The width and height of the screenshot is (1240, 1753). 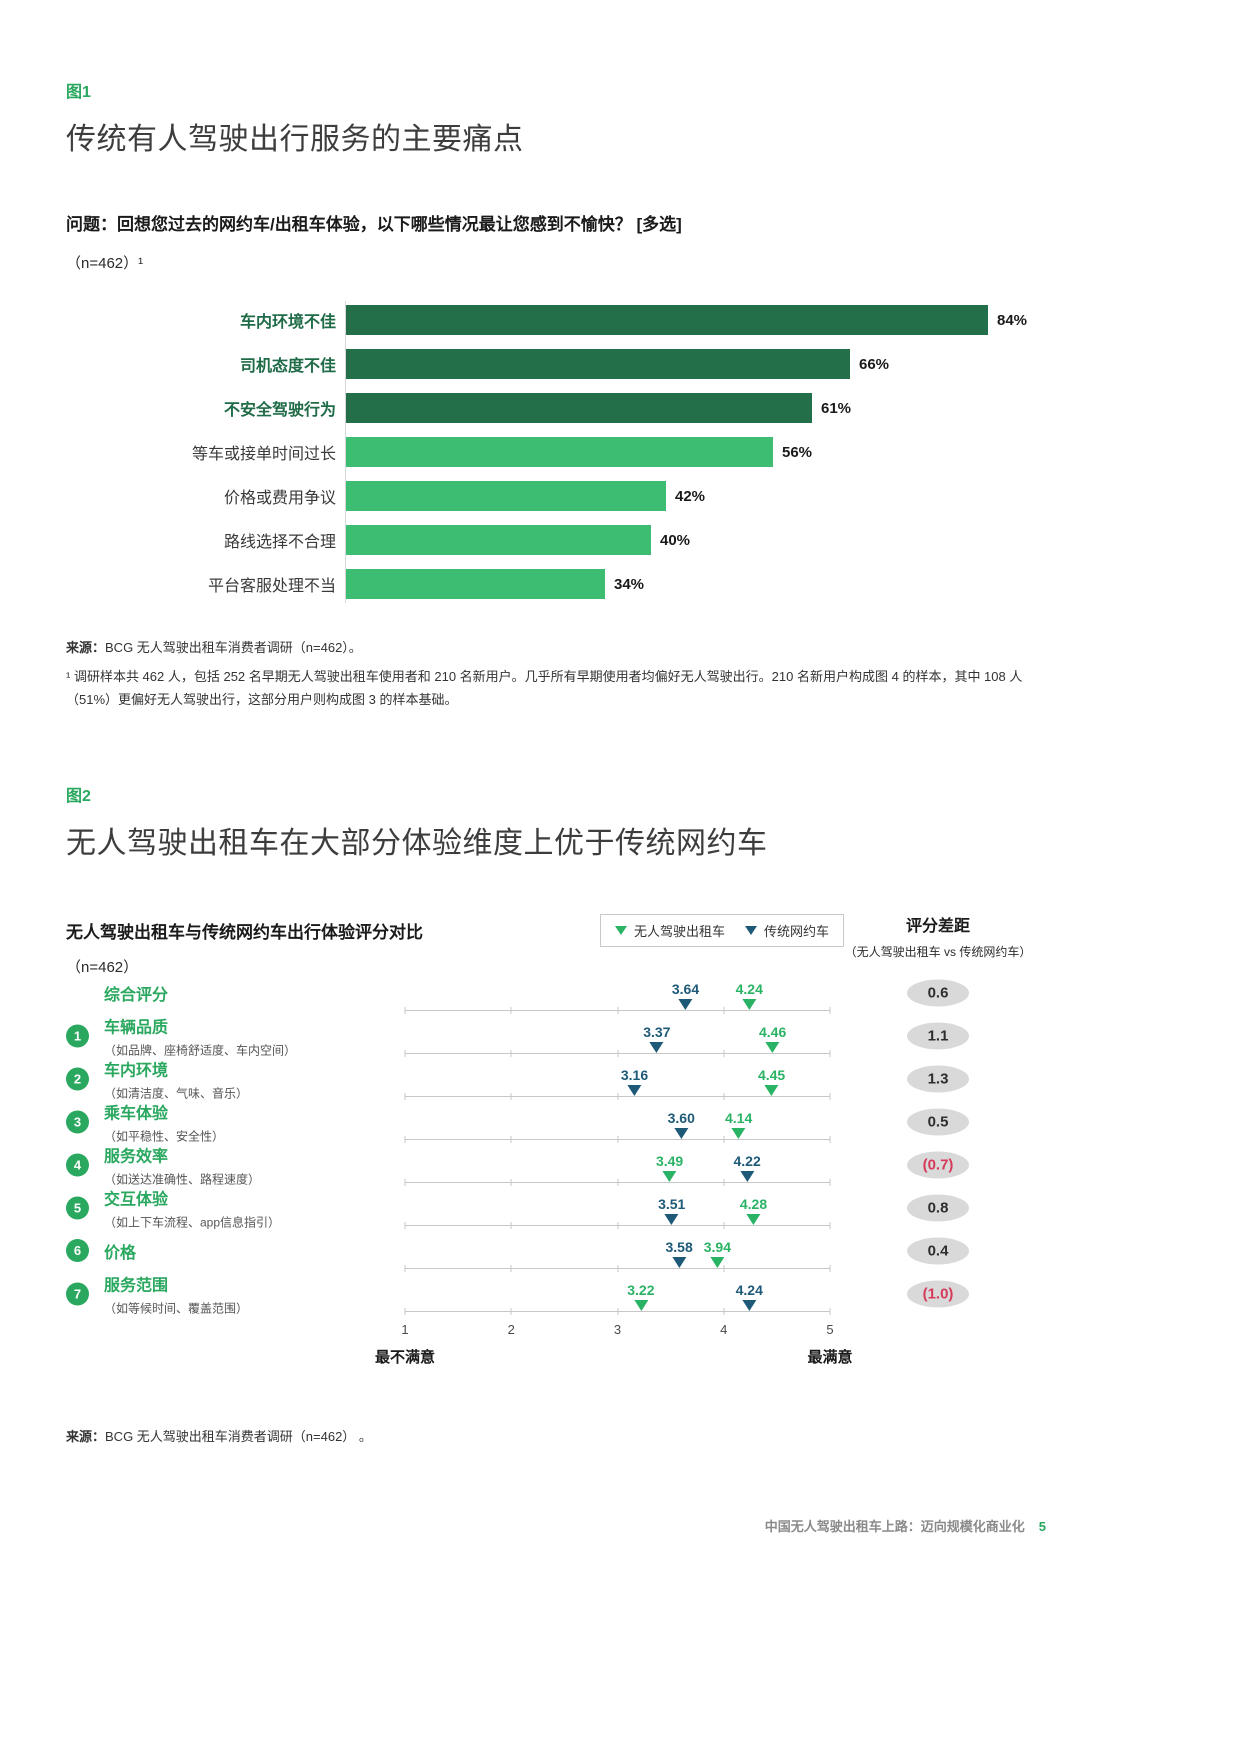 What do you see at coordinates (136, 1156) in the screenshot?
I see `dimension-title: 服务效率` at bounding box center [136, 1156].